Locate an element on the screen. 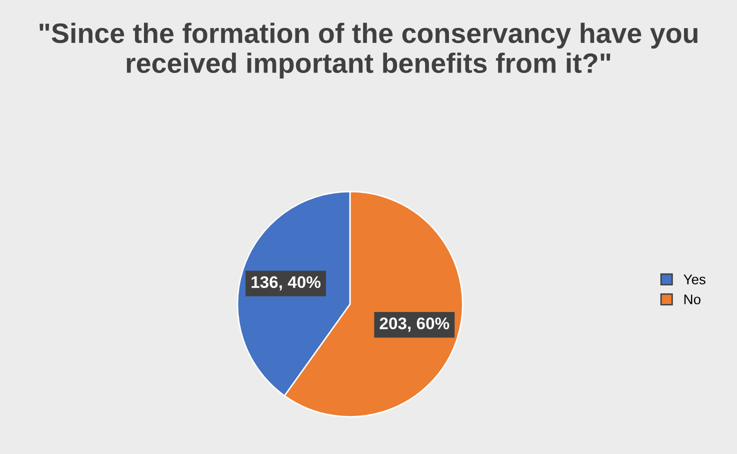 This screenshot has width=737, height=454. legend-label: Yes is located at coordinates (695, 279).